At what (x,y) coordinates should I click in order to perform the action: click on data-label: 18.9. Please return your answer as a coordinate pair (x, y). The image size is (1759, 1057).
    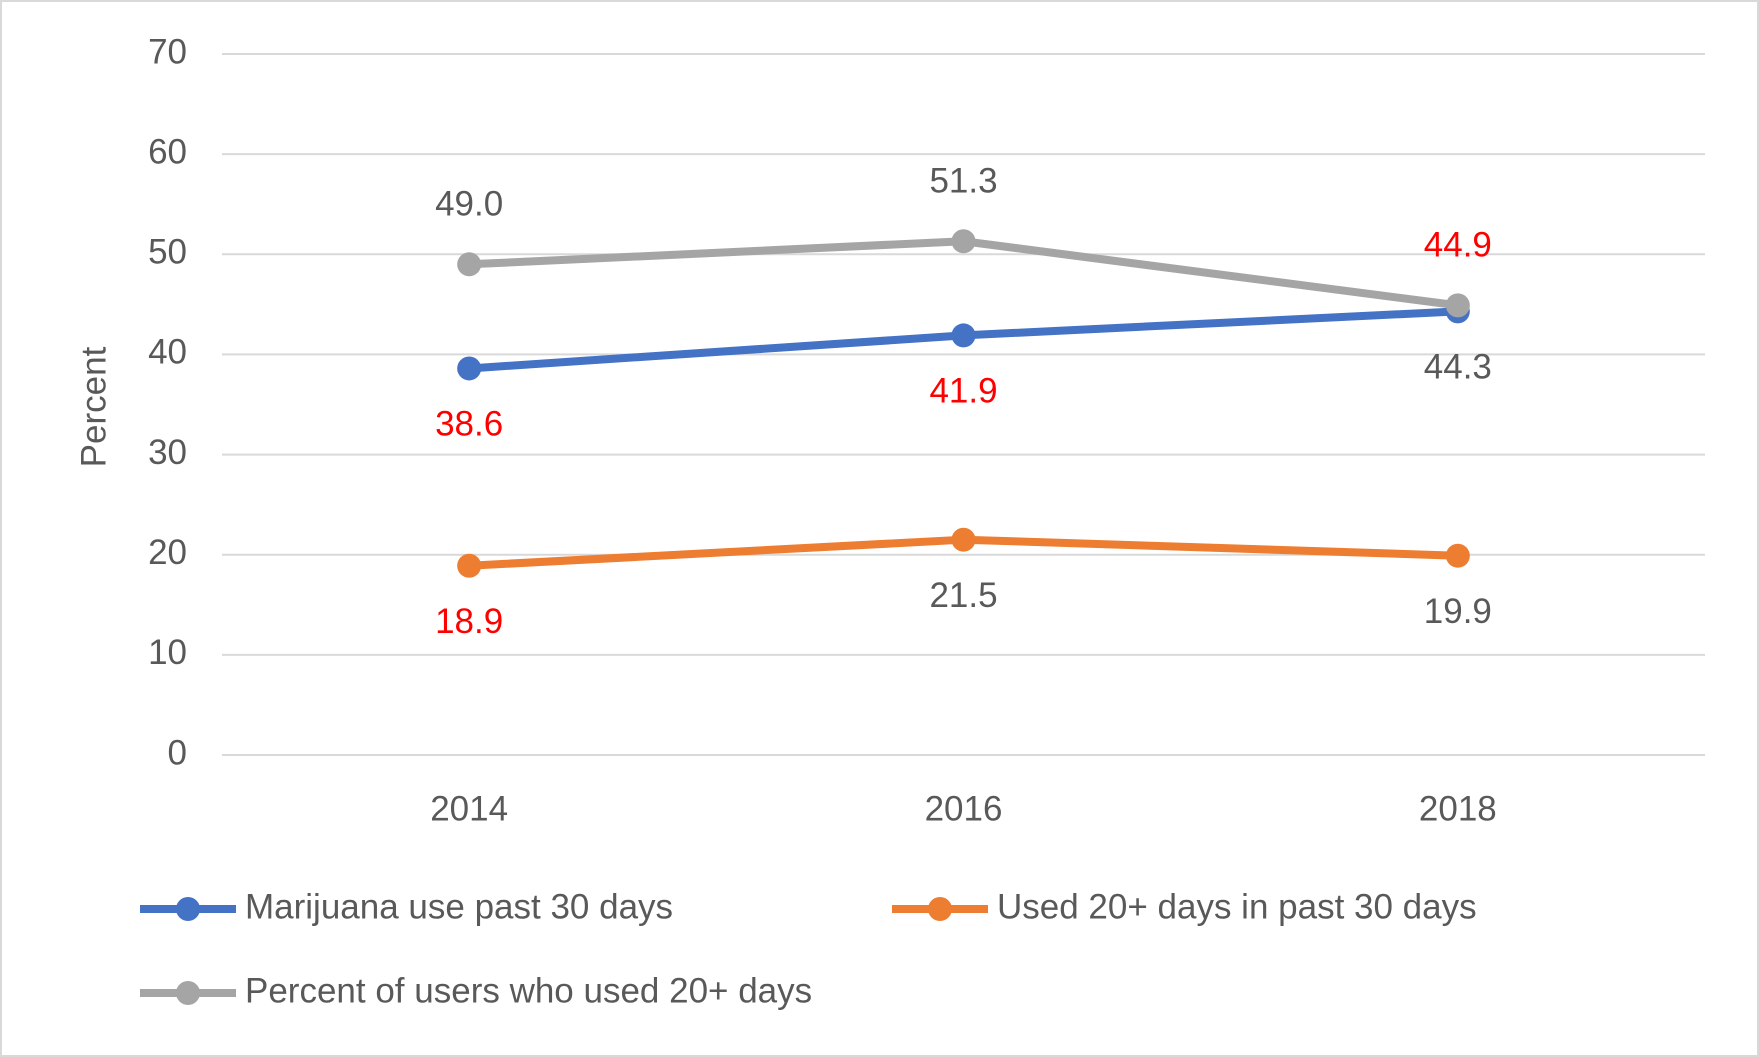
    Looking at the image, I should click on (469, 621).